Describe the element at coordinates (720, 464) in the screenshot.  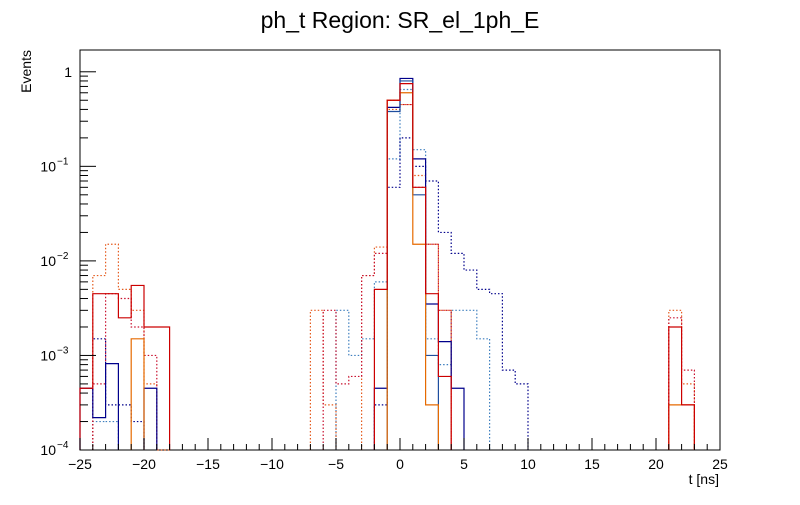
I see `x-tick-label: 25` at that location.